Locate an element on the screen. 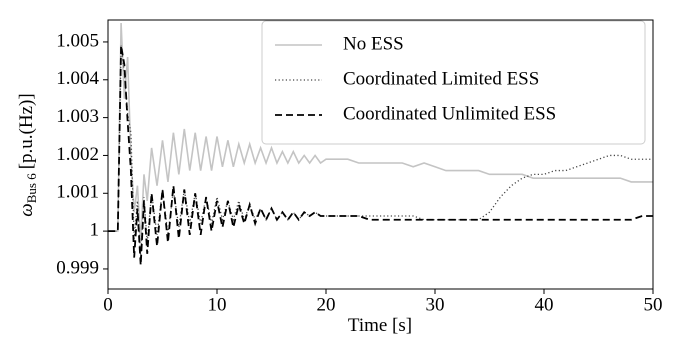 The height and width of the screenshot is (337, 684). y-tick-label: 1.004 is located at coordinates (77, 78).